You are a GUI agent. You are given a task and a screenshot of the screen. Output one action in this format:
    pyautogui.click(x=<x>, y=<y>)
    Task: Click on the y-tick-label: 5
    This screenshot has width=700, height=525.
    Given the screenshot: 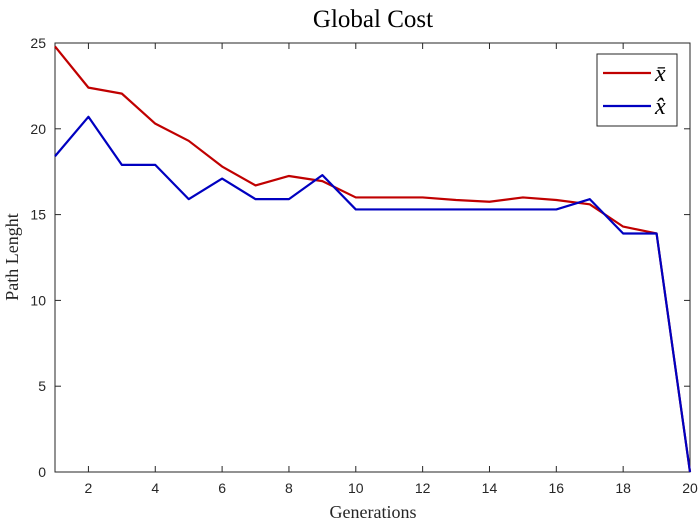 What is the action you would take?
    pyautogui.click(x=42, y=386)
    